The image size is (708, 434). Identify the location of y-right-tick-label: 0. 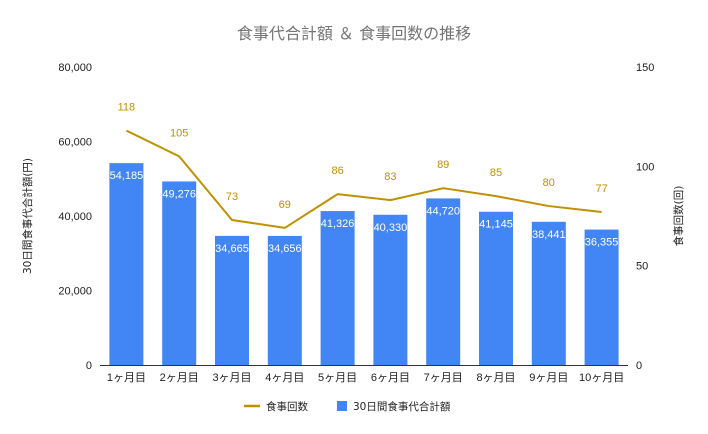
(639, 366).